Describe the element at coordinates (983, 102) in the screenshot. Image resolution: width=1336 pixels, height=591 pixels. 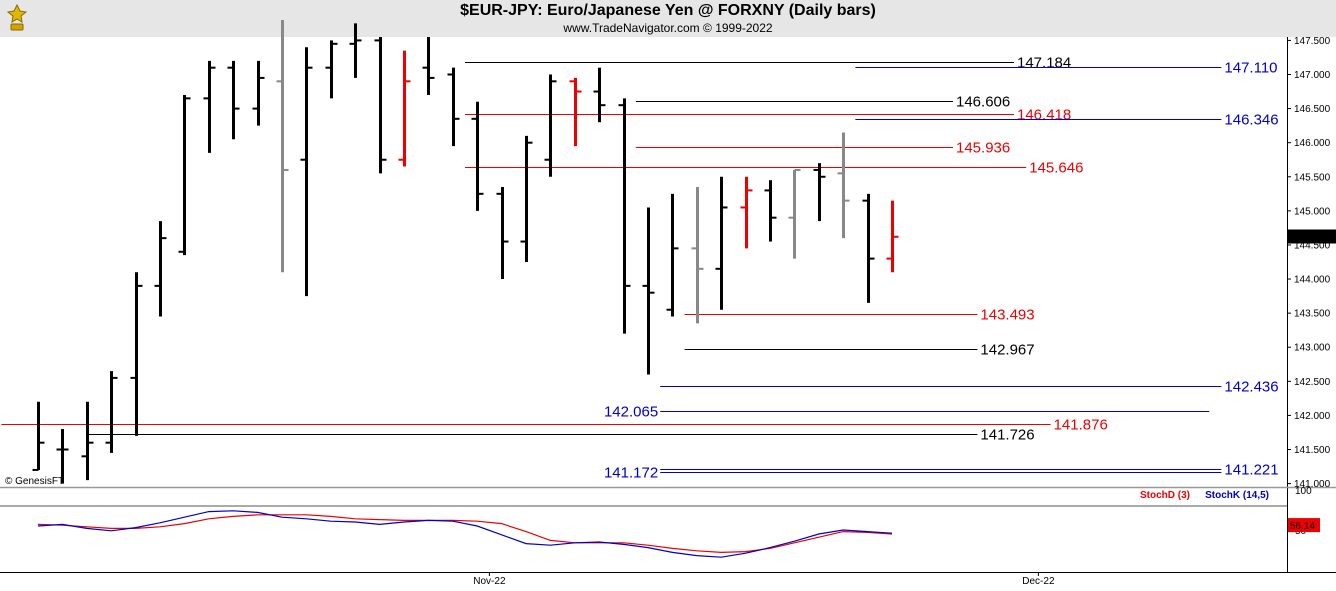
I see `level-label: 146.606` at that location.